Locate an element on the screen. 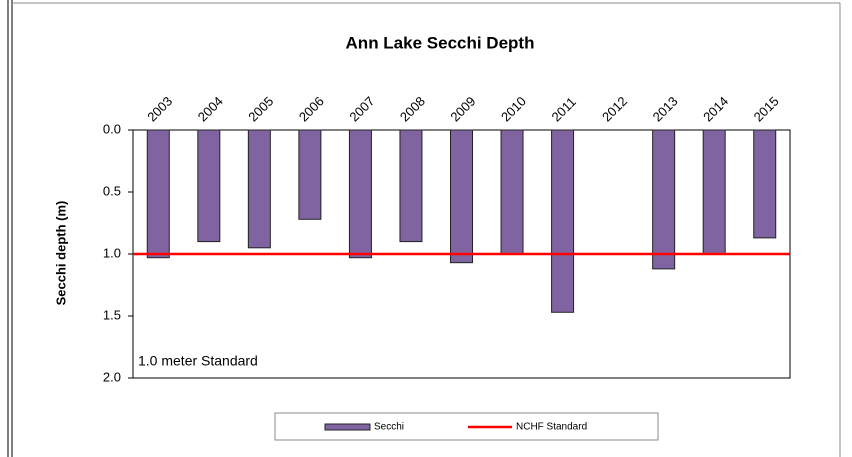  y-tick-label: 2.0 is located at coordinates (112, 376).